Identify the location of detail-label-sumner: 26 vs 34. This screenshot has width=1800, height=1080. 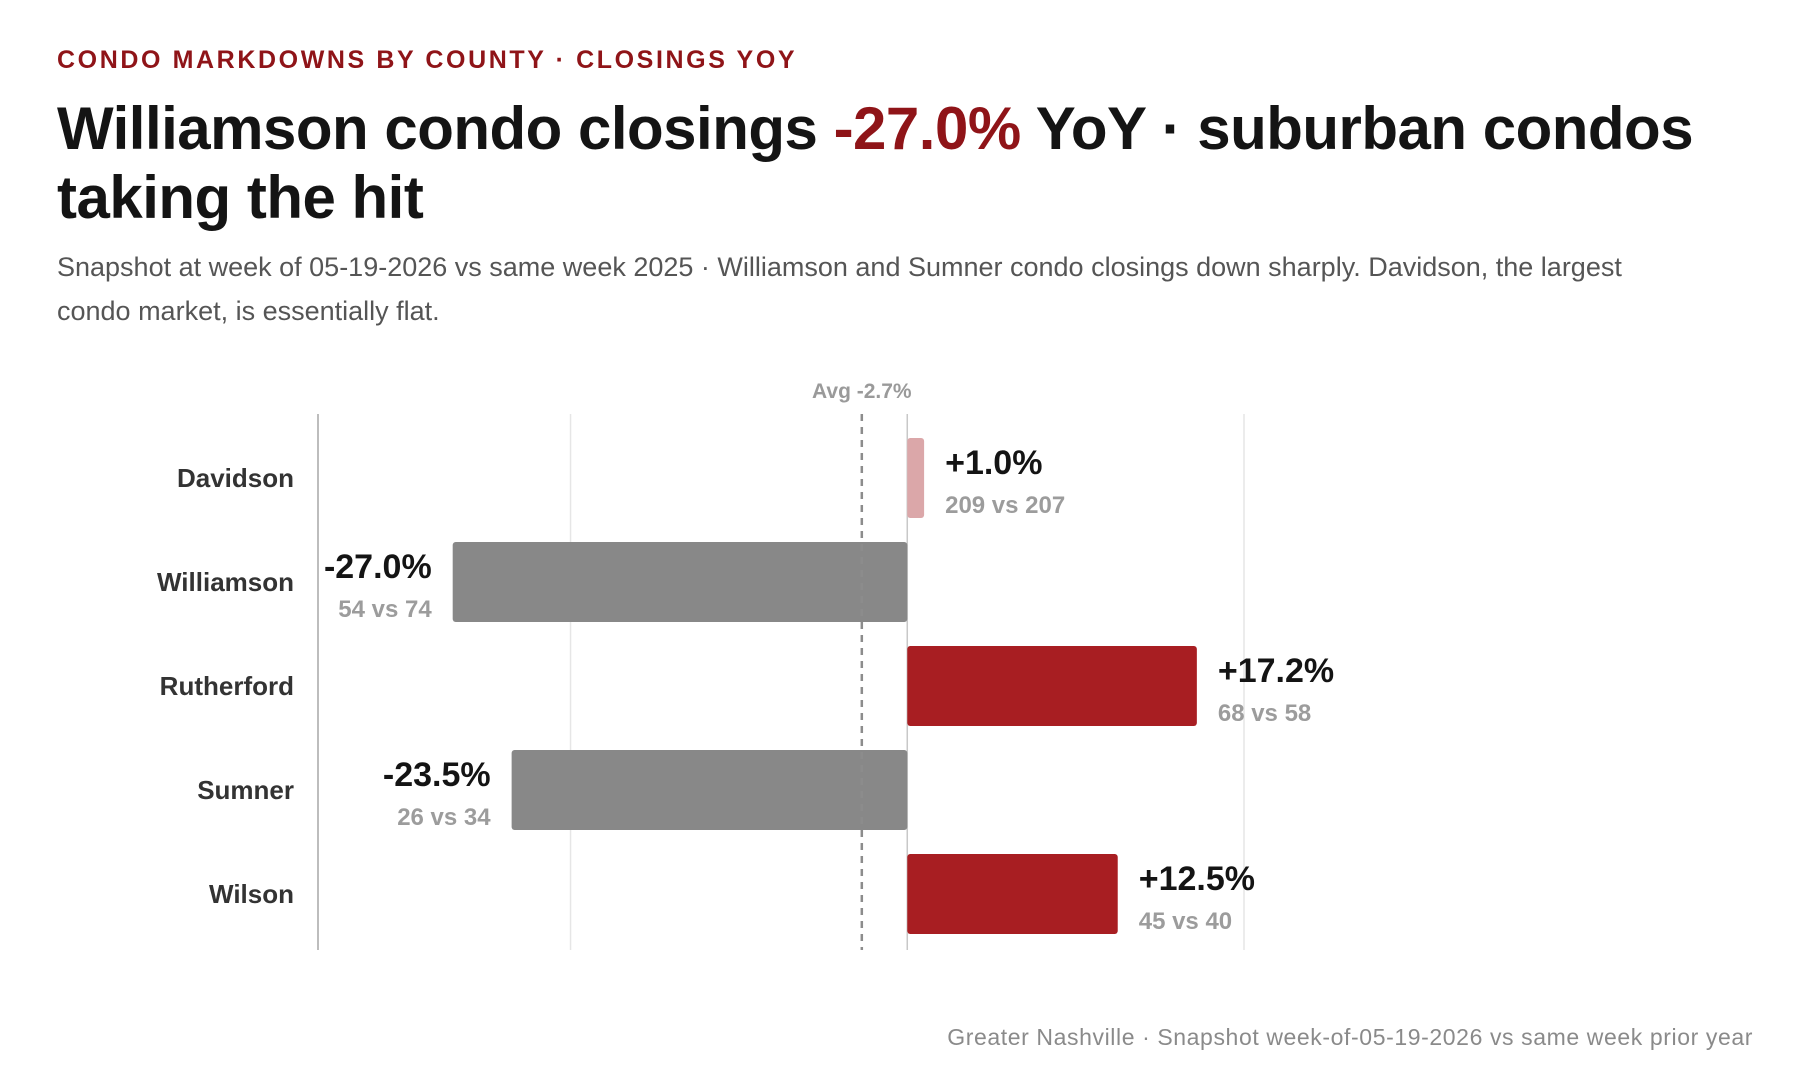
(444, 817).